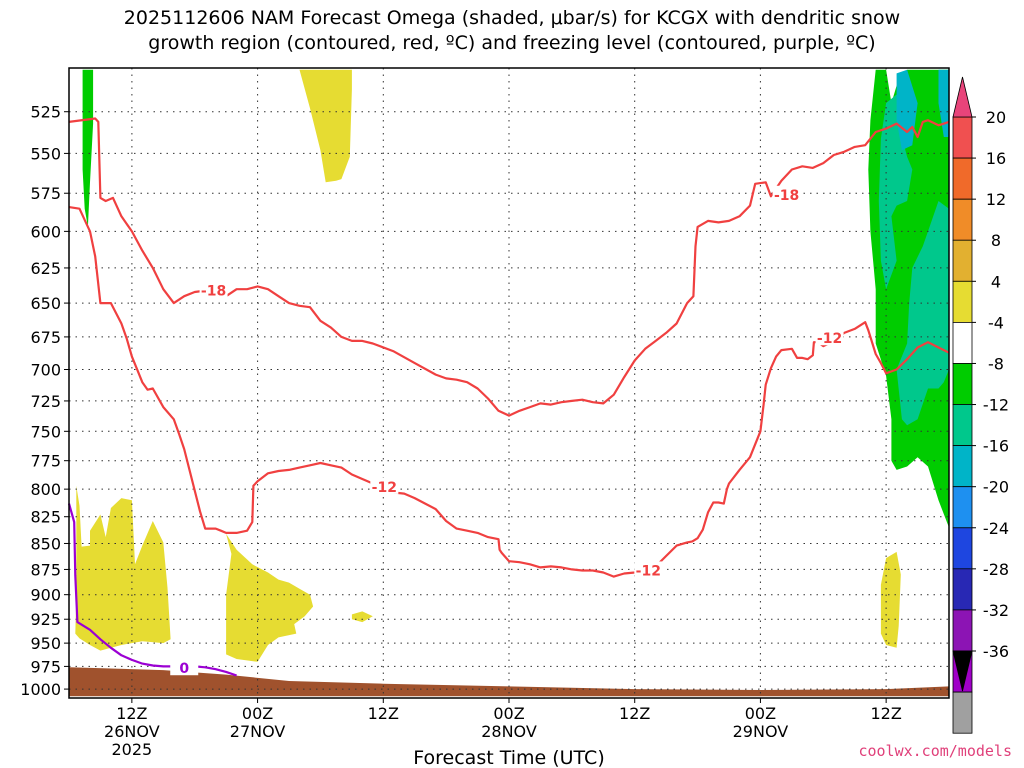 Image resolution: width=1024 pixels, height=768 pixels. Describe the element at coordinates (45, 517) in the screenshot. I see `ytick-label-825: 825` at that location.